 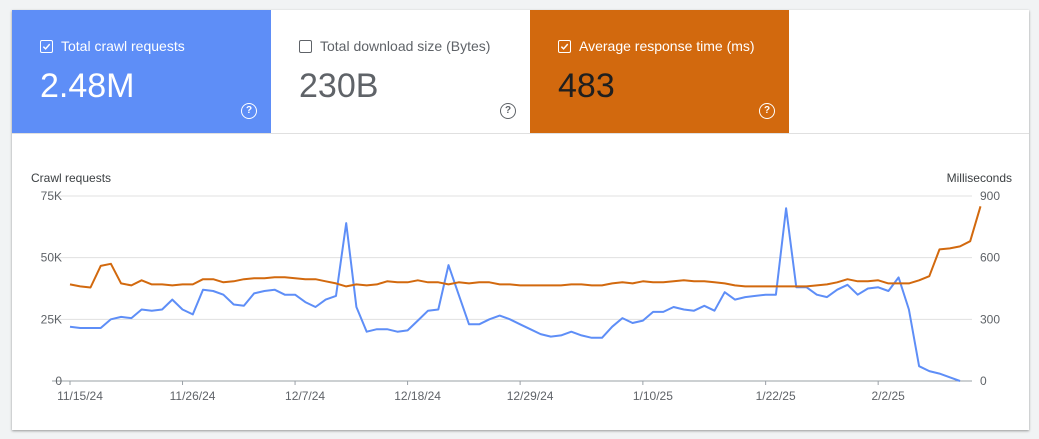 What do you see at coordinates (51, 319) in the screenshot?
I see `left-tick-label: 25K` at bounding box center [51, 319].